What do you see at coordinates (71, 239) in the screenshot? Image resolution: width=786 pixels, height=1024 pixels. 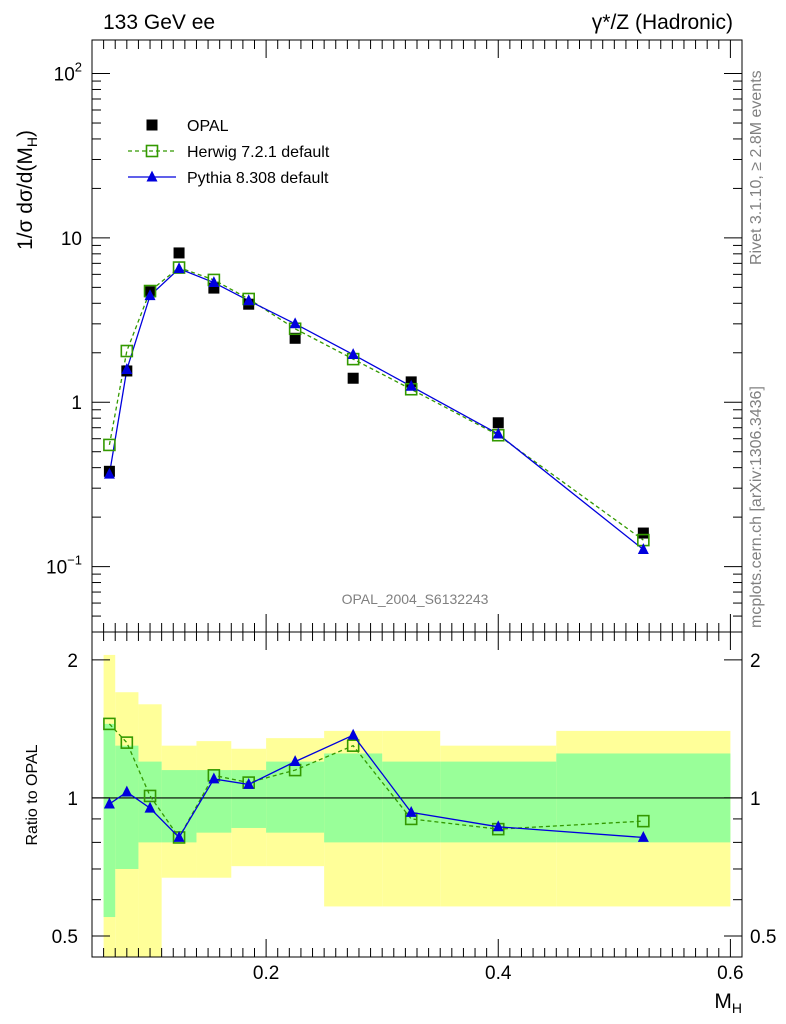 I see `y-tick-label: 10` at bounding box center [71, 239].